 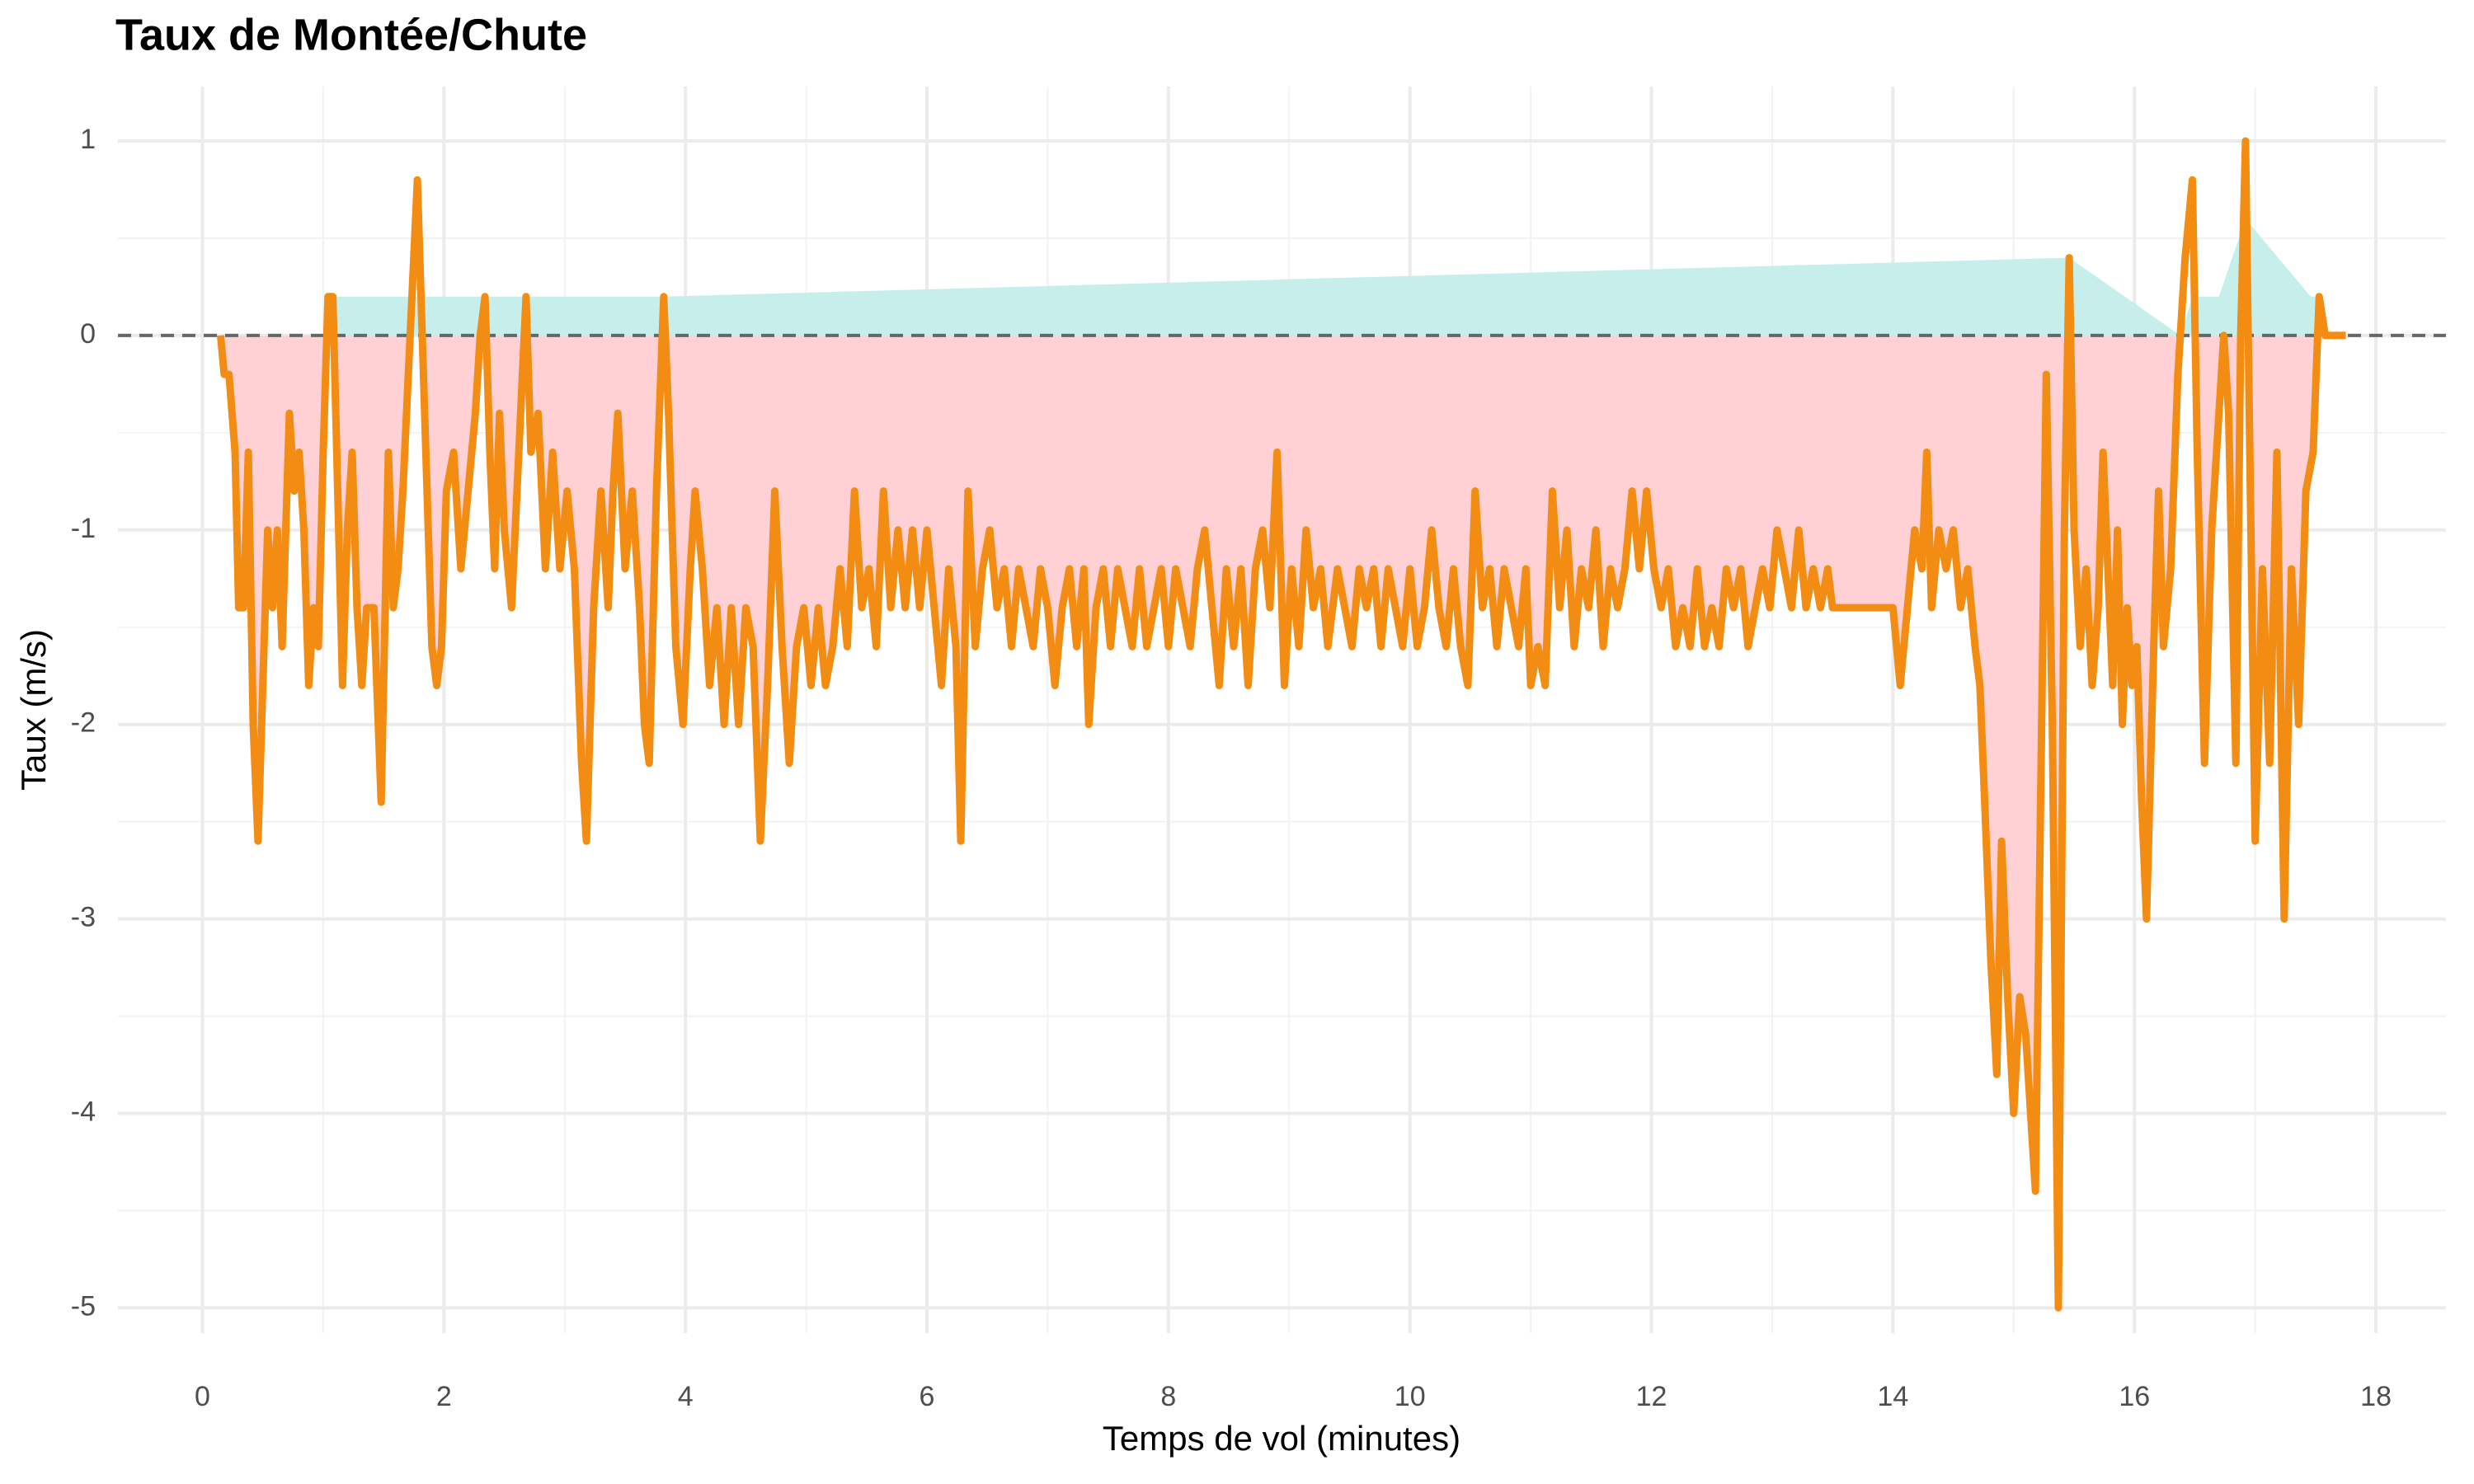 I want to click on x-tick-label: 0, so click(x=202, y=1396).